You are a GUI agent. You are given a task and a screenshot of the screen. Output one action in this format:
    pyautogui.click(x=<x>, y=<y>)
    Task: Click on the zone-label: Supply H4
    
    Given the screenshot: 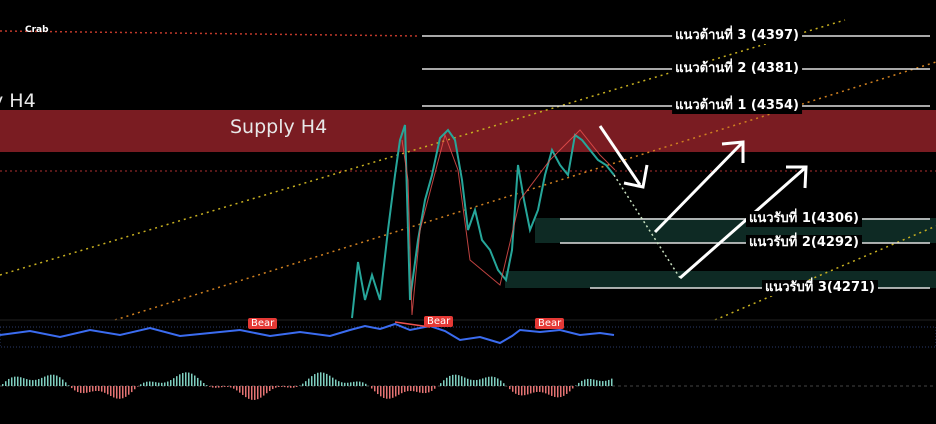 What is the action you would take?
    pyautogui.click(x=279, y=127)
    